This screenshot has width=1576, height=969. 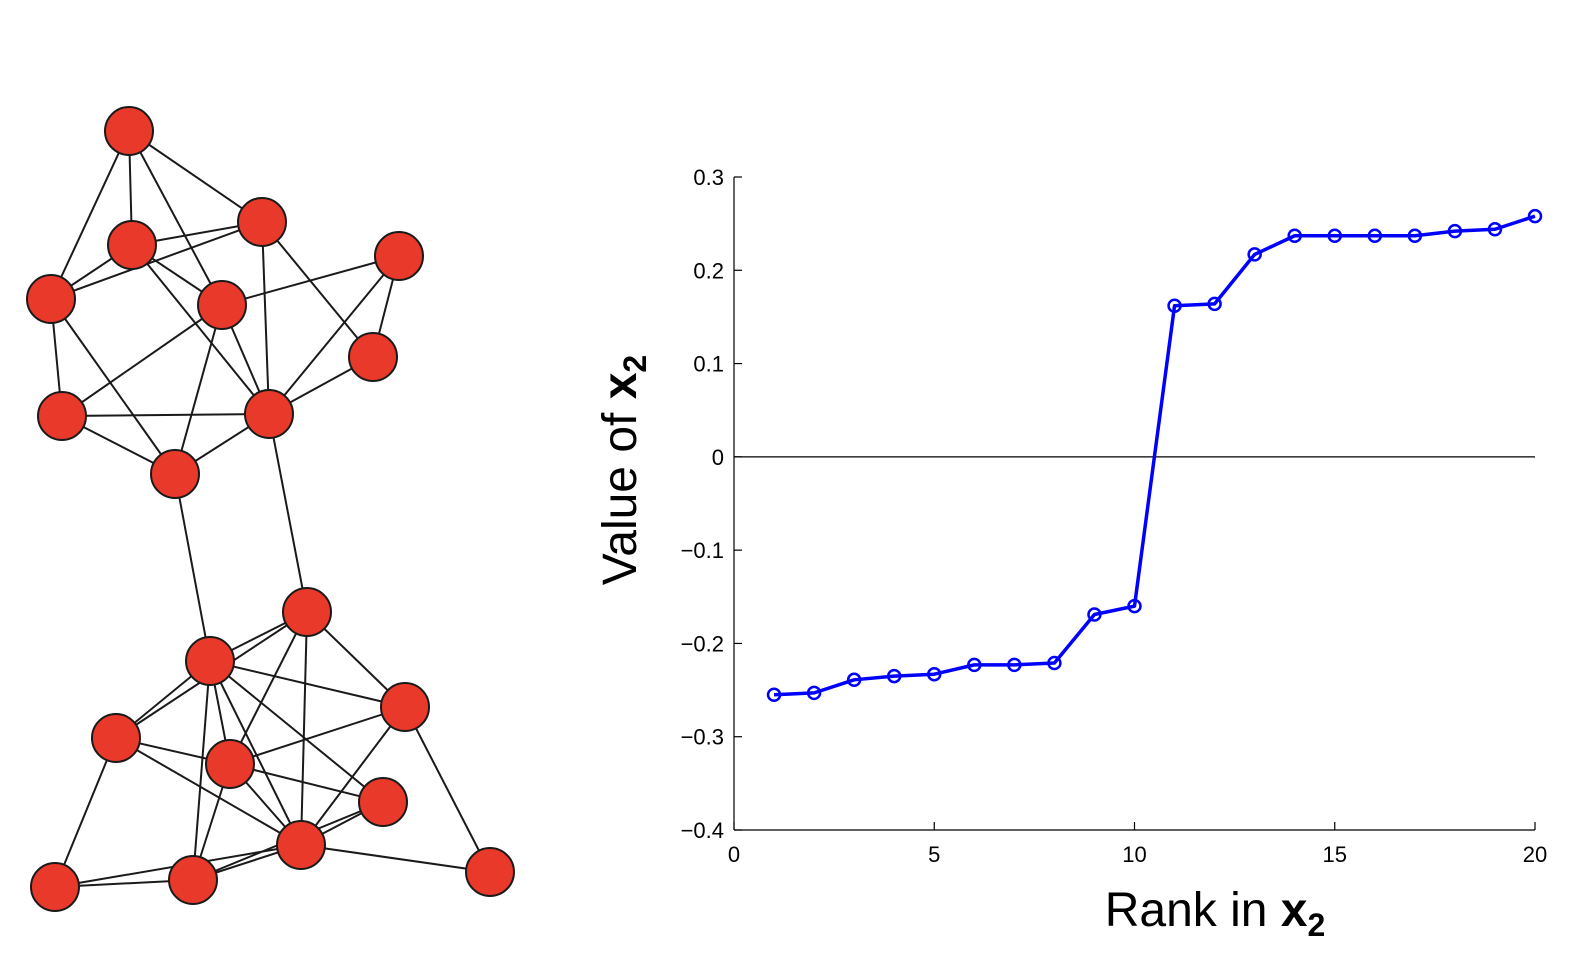 What do you see at coordinates (702, 550) in the screenshot?
I see `y-tick-label: −0.1` at bounding box center [702, 550].